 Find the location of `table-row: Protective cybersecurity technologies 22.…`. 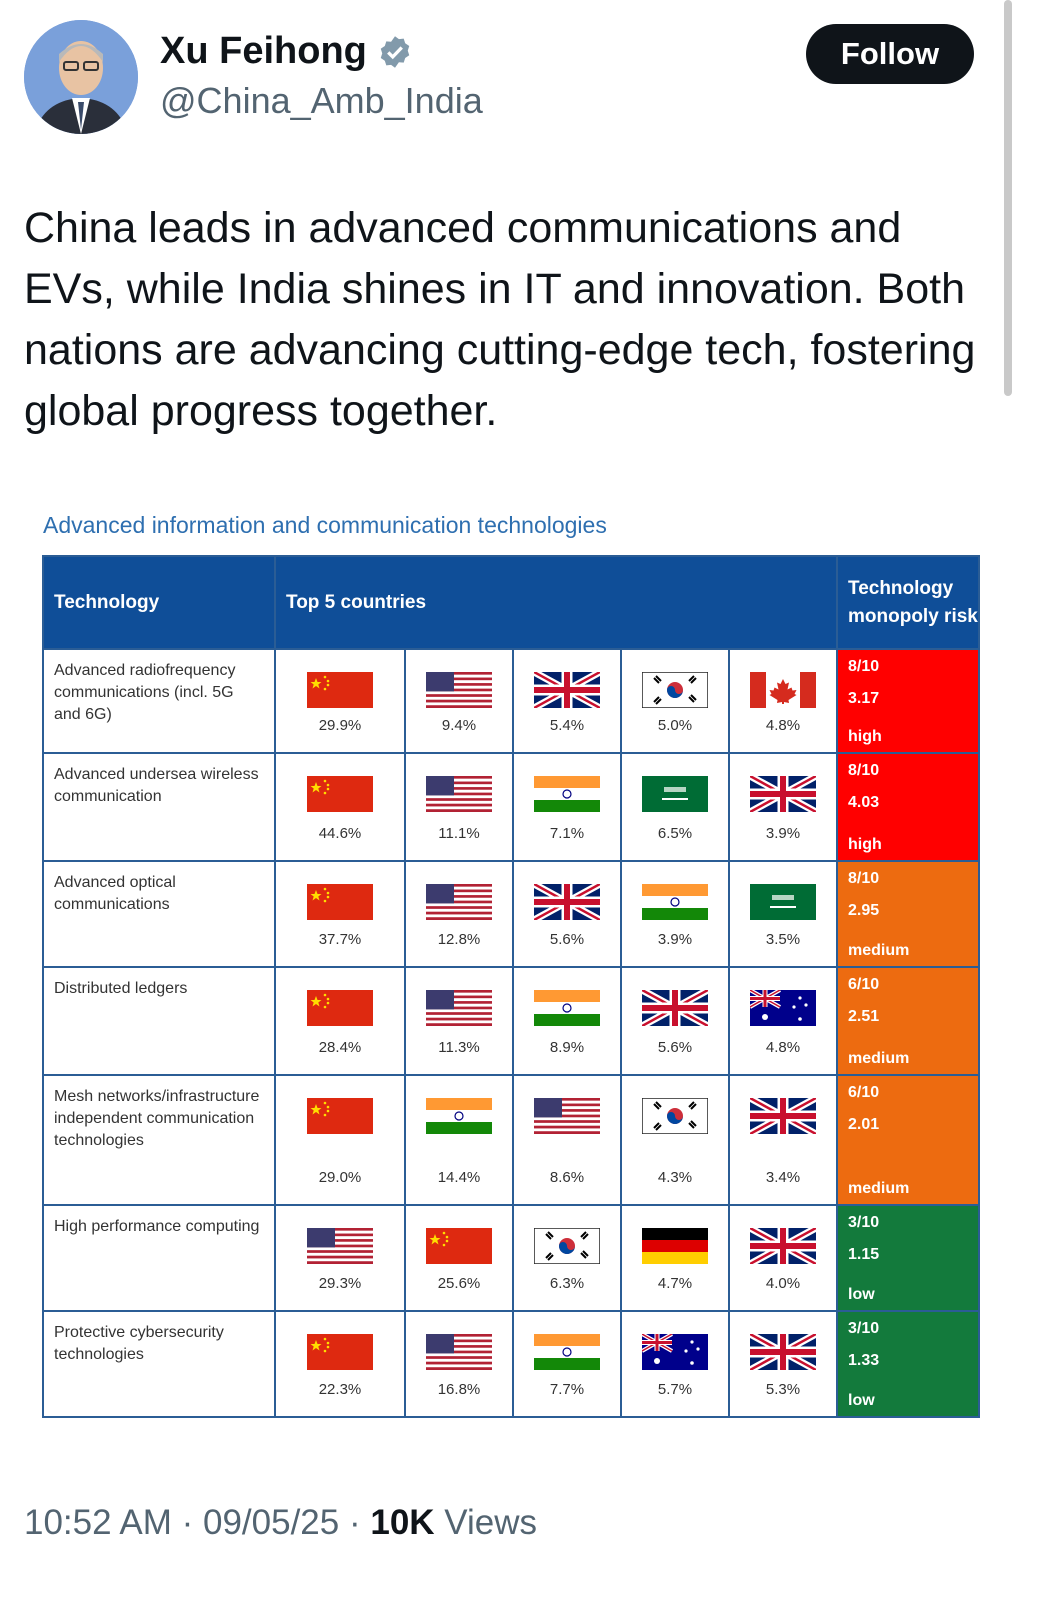

table-row: Protective cybersecurity technologies 22.… is located at coordinates (511, 1364).